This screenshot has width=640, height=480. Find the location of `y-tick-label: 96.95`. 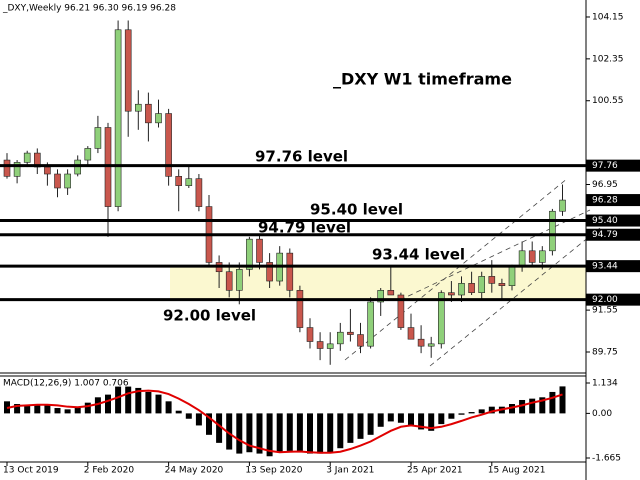

y-tick-label: 96.95 is located at coordinates (605, 185).